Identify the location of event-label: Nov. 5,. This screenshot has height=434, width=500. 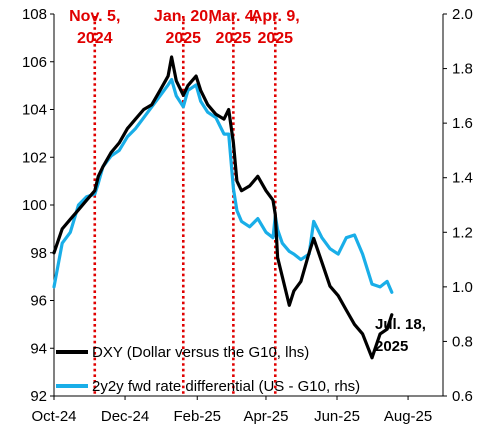
(94, 16).